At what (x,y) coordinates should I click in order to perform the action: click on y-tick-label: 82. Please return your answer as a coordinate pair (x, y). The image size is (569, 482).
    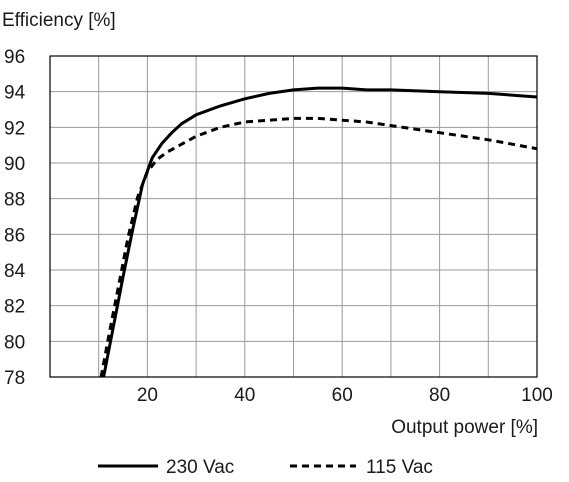
    Looking at the image, I should click on (14, 307).